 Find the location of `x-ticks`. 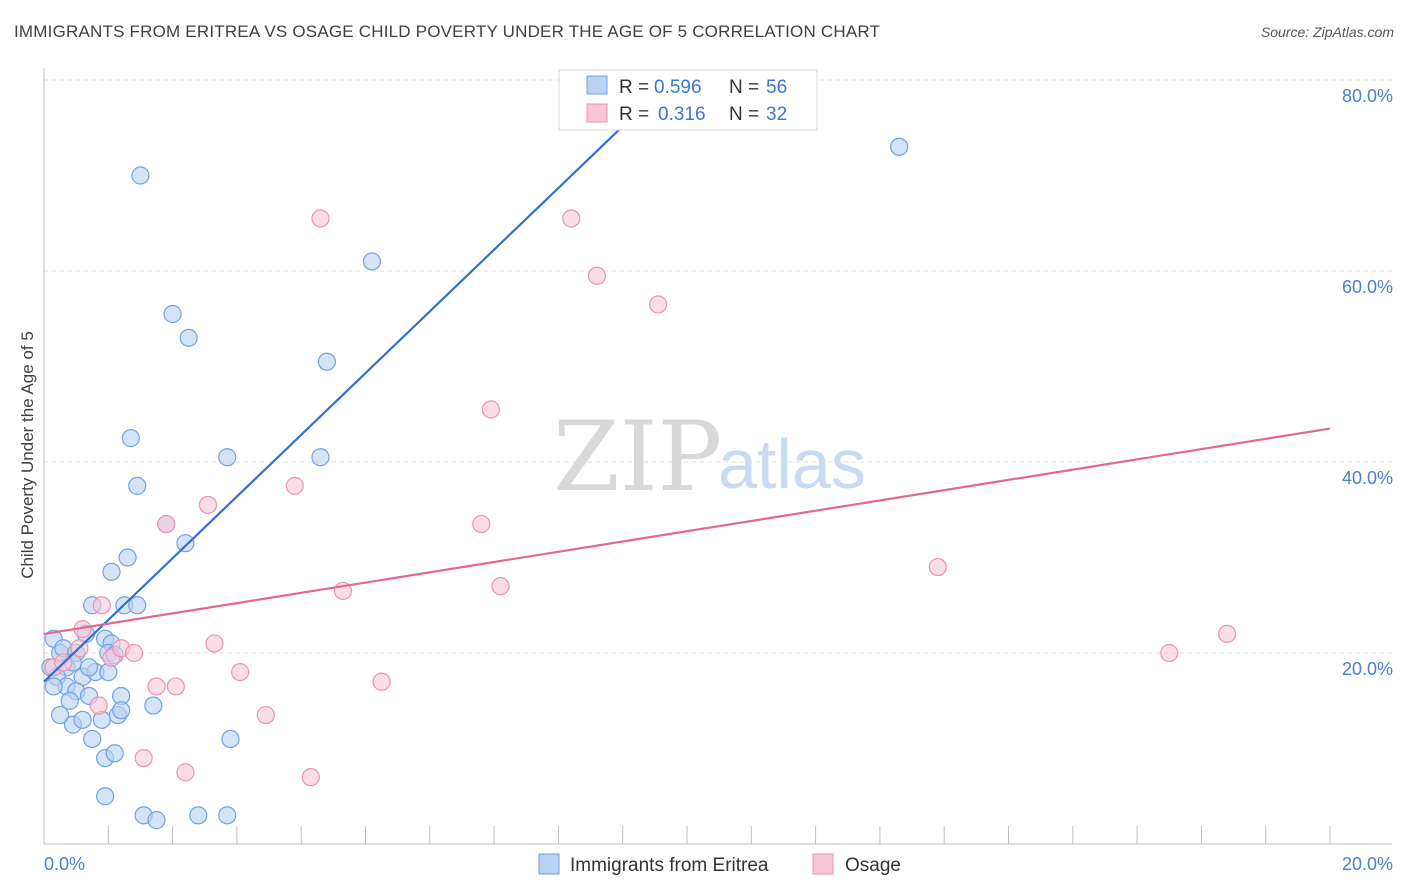

x-ticks is located at coordinates (687, 835).